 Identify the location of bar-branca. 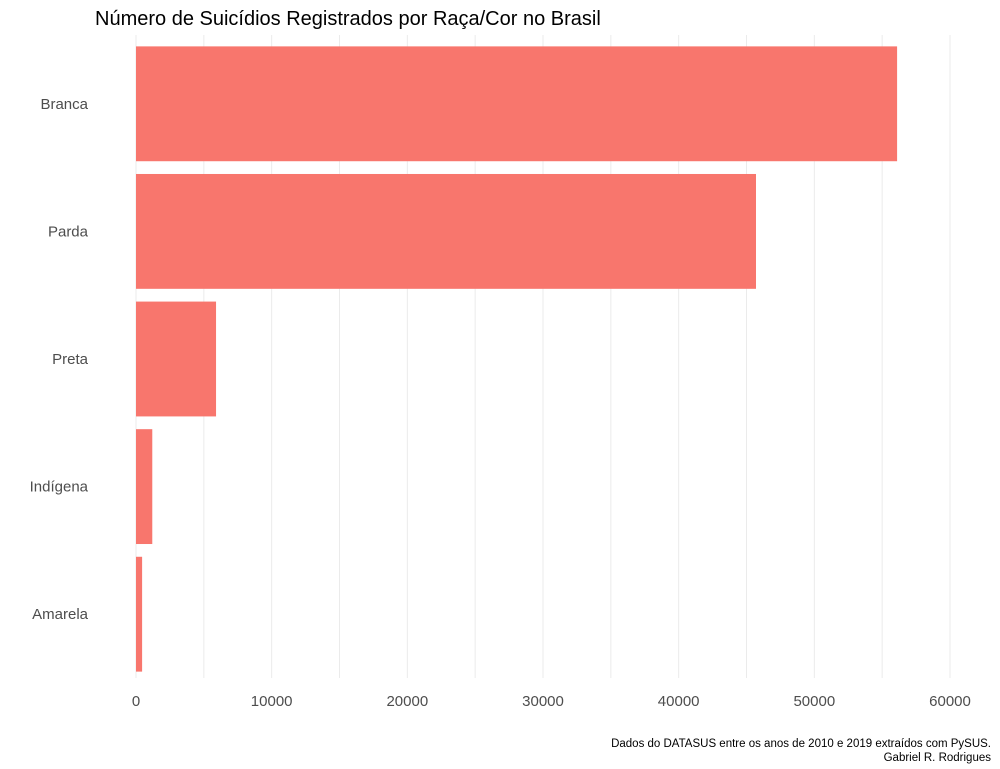
(517, 104).